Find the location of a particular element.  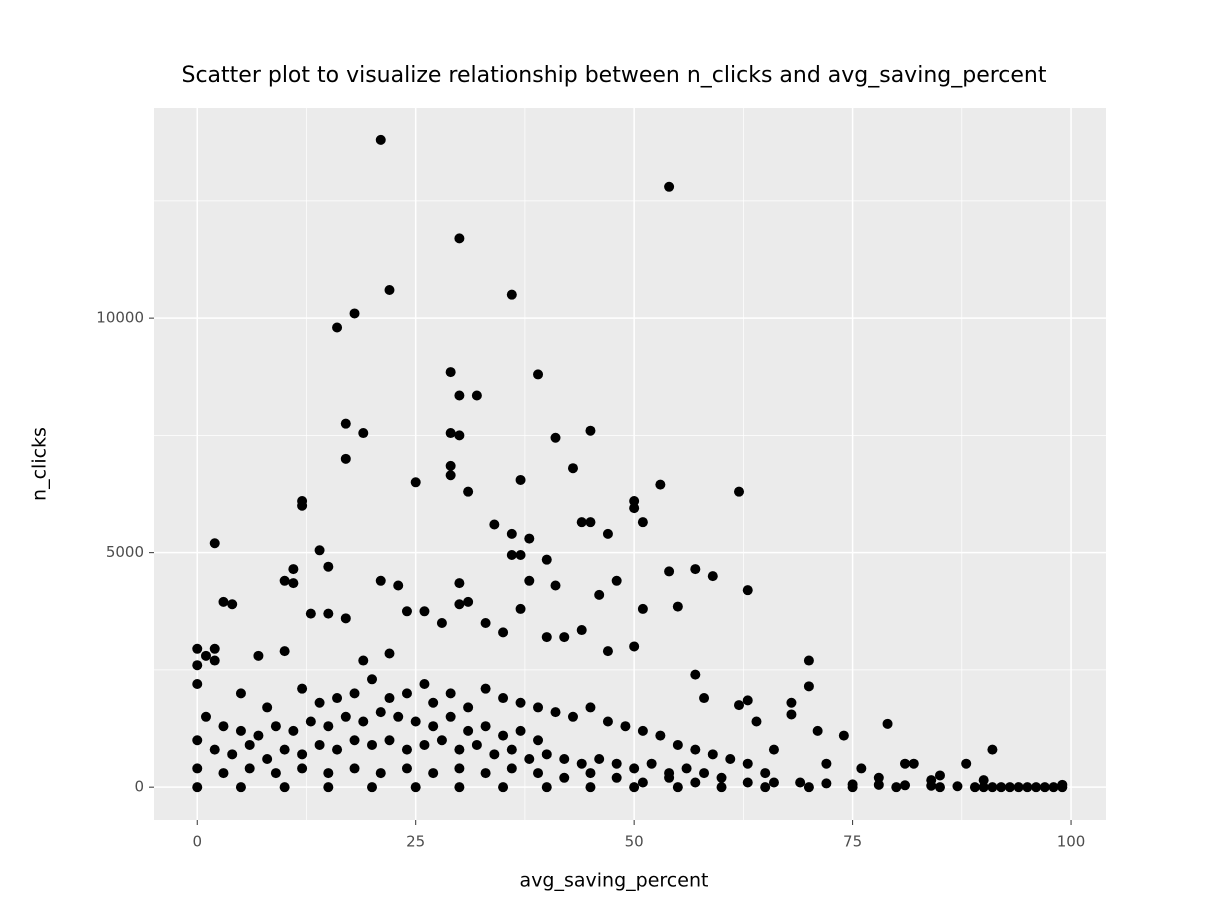

y-tick-label: 5000 is located at coordinates (125, 552).